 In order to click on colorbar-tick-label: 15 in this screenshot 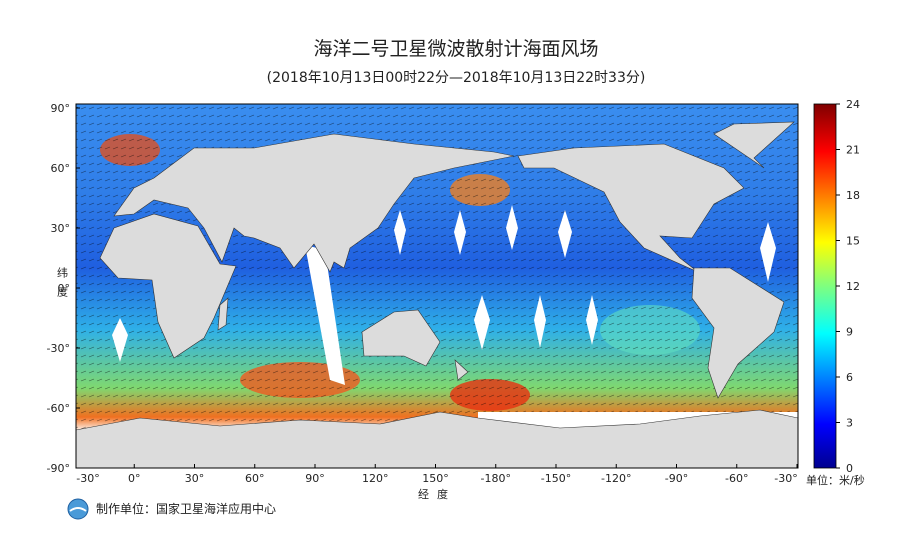, I will do `click(853, 241)`.